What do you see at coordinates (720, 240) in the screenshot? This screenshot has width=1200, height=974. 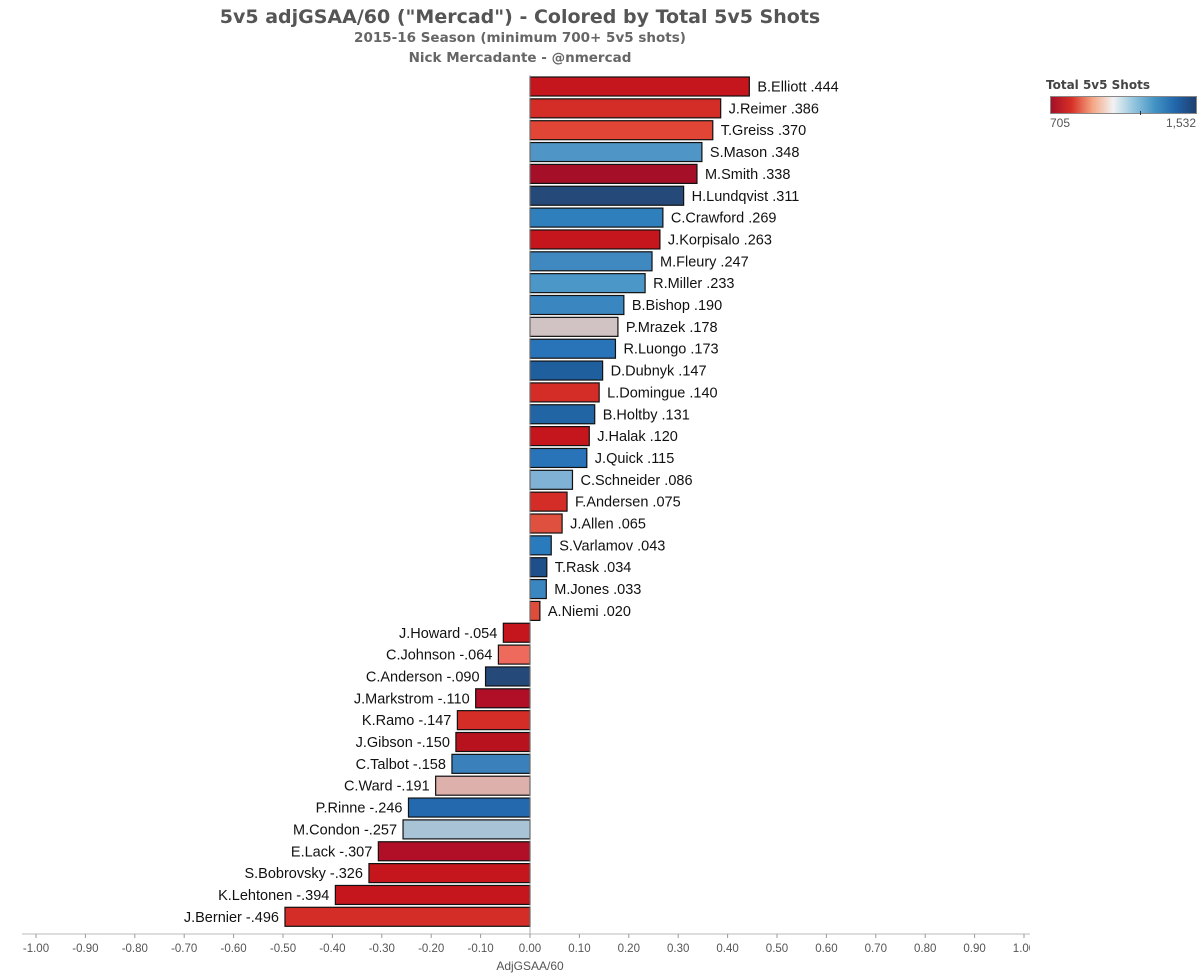 I see `bar-label: J.Korpisalo .263` at bounding box center [720, 240].